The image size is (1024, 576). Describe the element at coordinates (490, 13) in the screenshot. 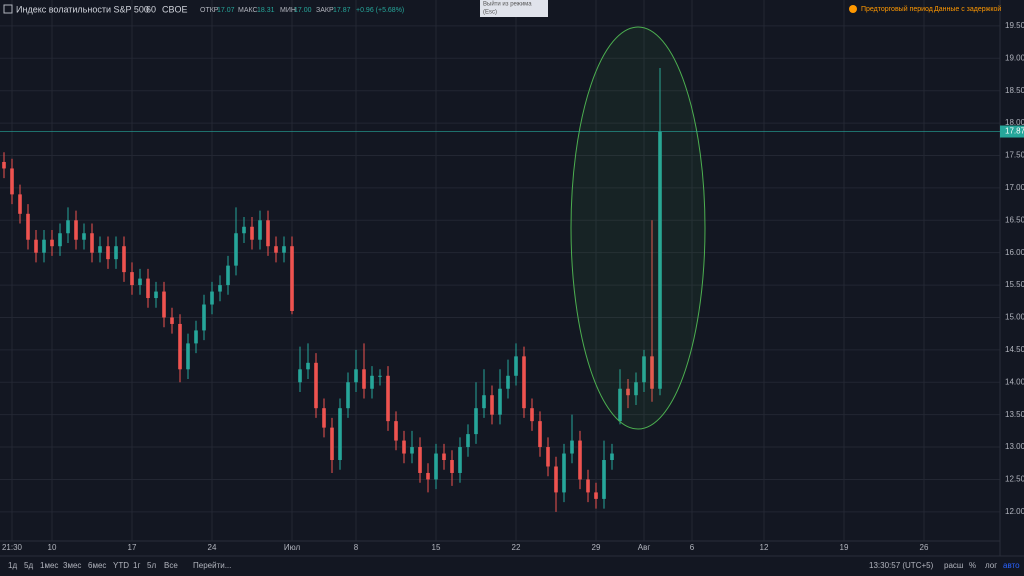

I see `tooltip-line: (Esc)` at that location.